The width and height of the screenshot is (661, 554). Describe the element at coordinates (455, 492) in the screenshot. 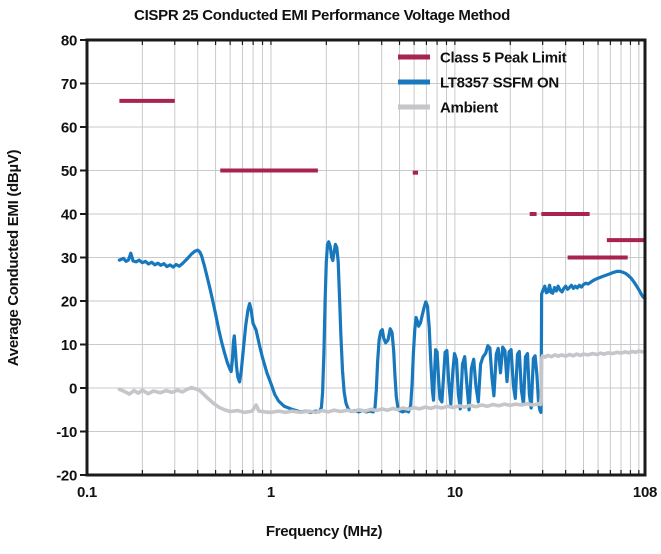

I see `x-tick-label: 10` at that location.